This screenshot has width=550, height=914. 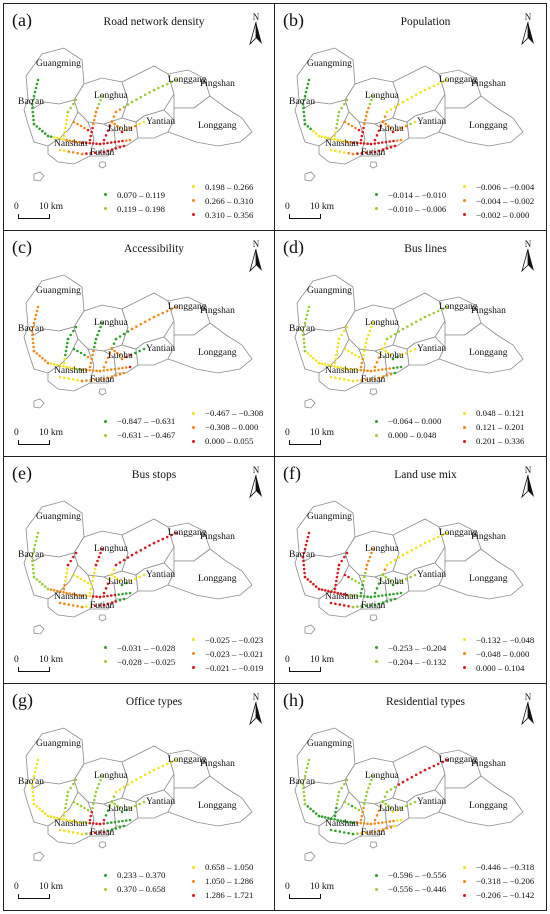 I want to click on district-label: Luohu, so click(x=120, y=582).